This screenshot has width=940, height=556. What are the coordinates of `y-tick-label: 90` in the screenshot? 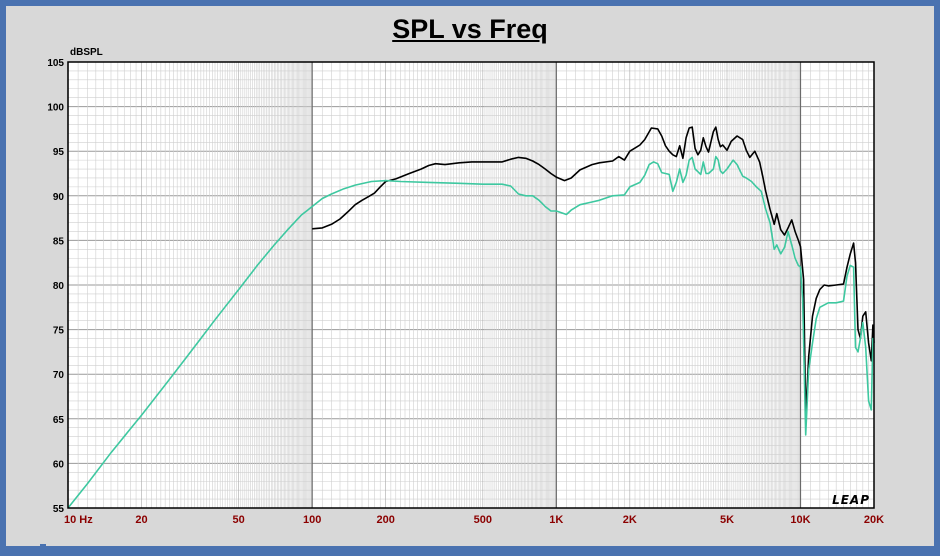 It's located at (59, 197).